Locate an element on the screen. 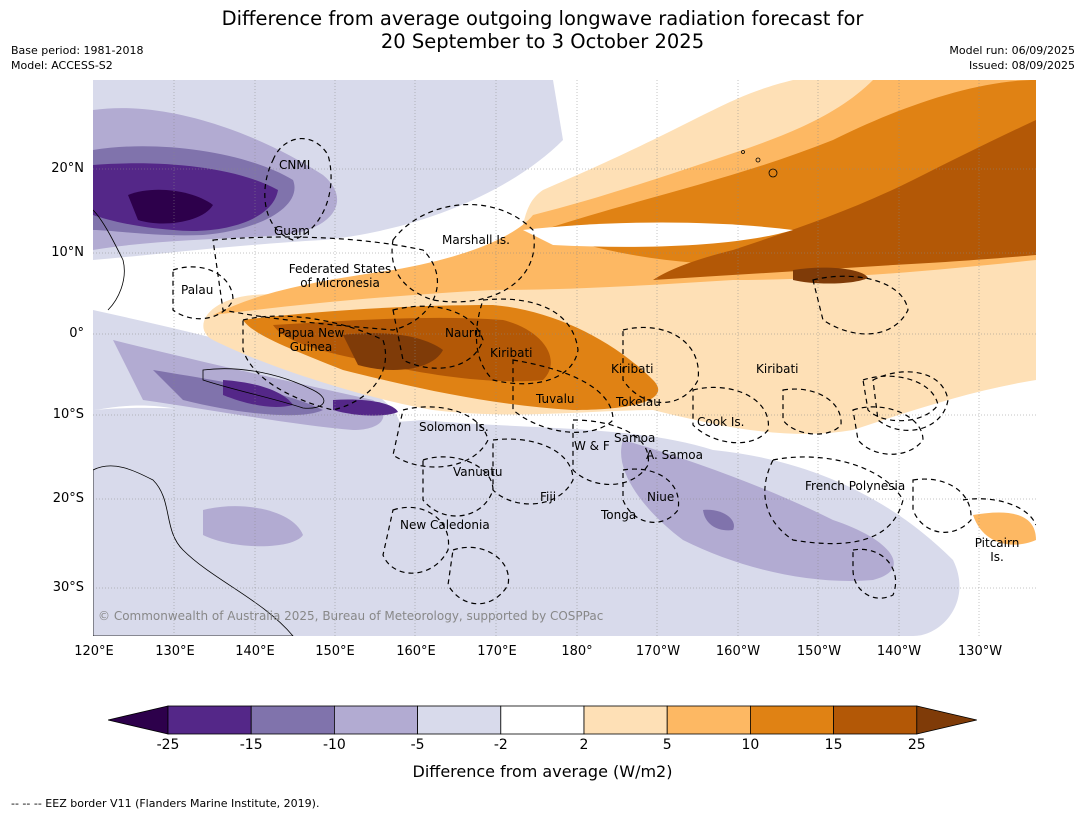 The width and height of the screenshot is (1085, 816). lon-label-150e: 150°E is located at coordinates (335, 651).